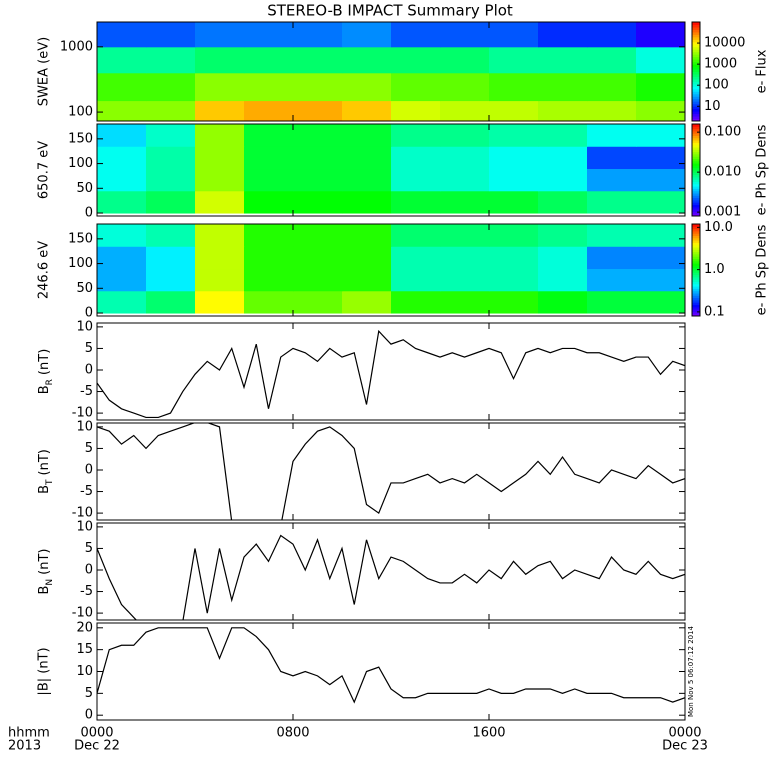  I want to click on colorbar-tick-label: 0.001, so click(722, 212).